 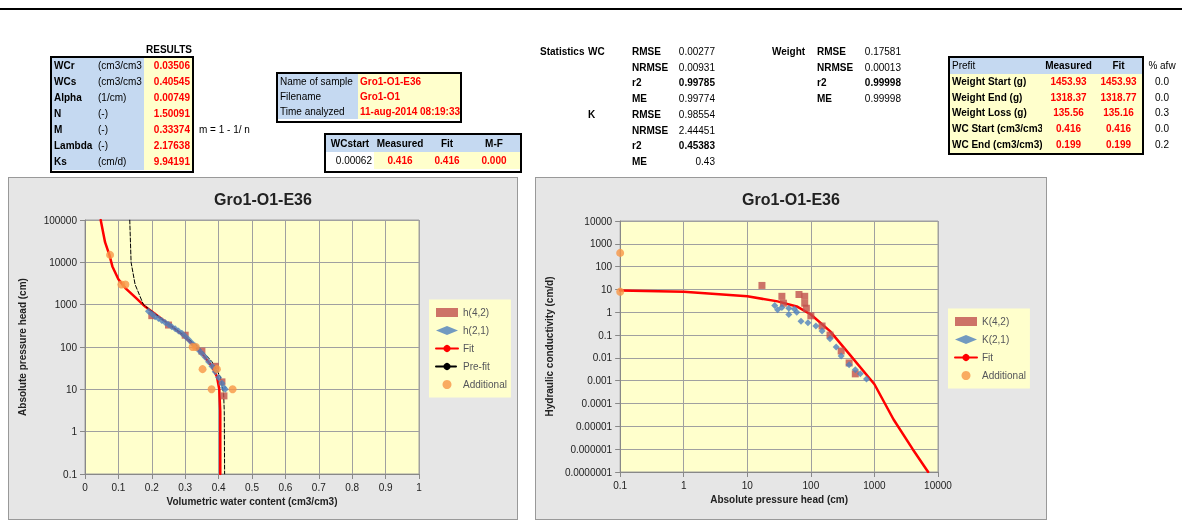 I want to click on y-tick-label: 0.000001, so click(x=591, y=449).